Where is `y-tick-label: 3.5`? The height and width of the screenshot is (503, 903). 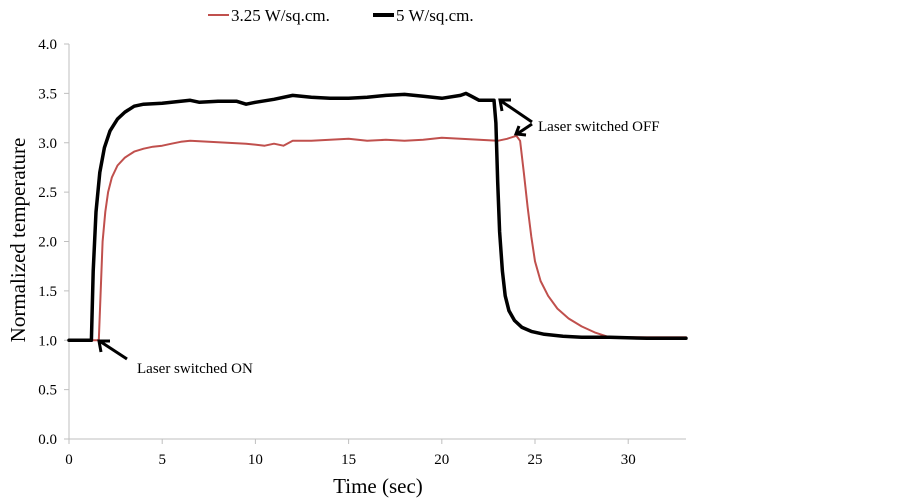 y-tick-label: 3.5 is located at coordinates (47, 94).